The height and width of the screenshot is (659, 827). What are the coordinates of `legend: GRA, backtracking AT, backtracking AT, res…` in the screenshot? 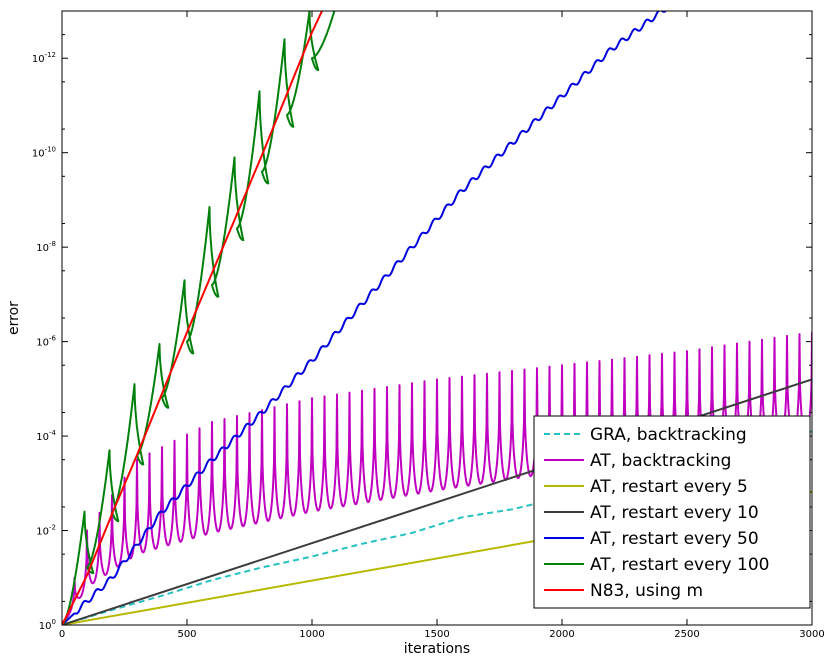 It's located at (672, 512).